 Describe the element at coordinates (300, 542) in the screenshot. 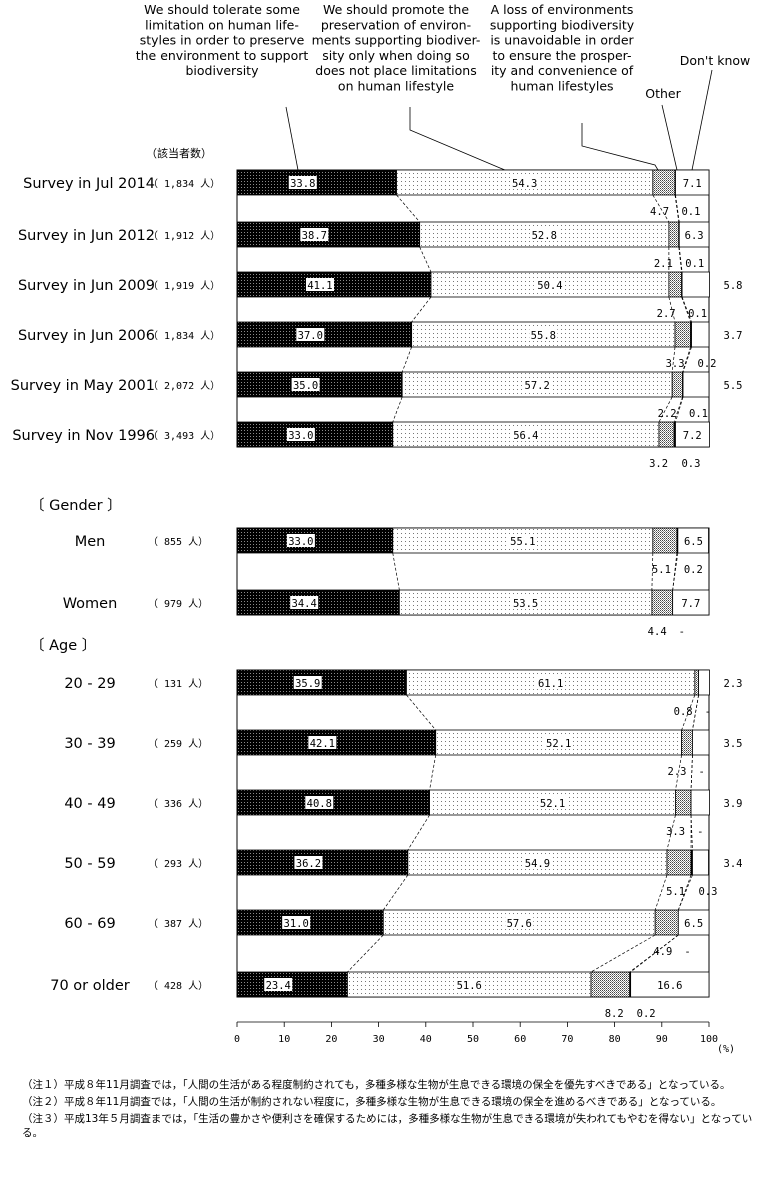

I see `value-label-series-1: 33.0` at that location.